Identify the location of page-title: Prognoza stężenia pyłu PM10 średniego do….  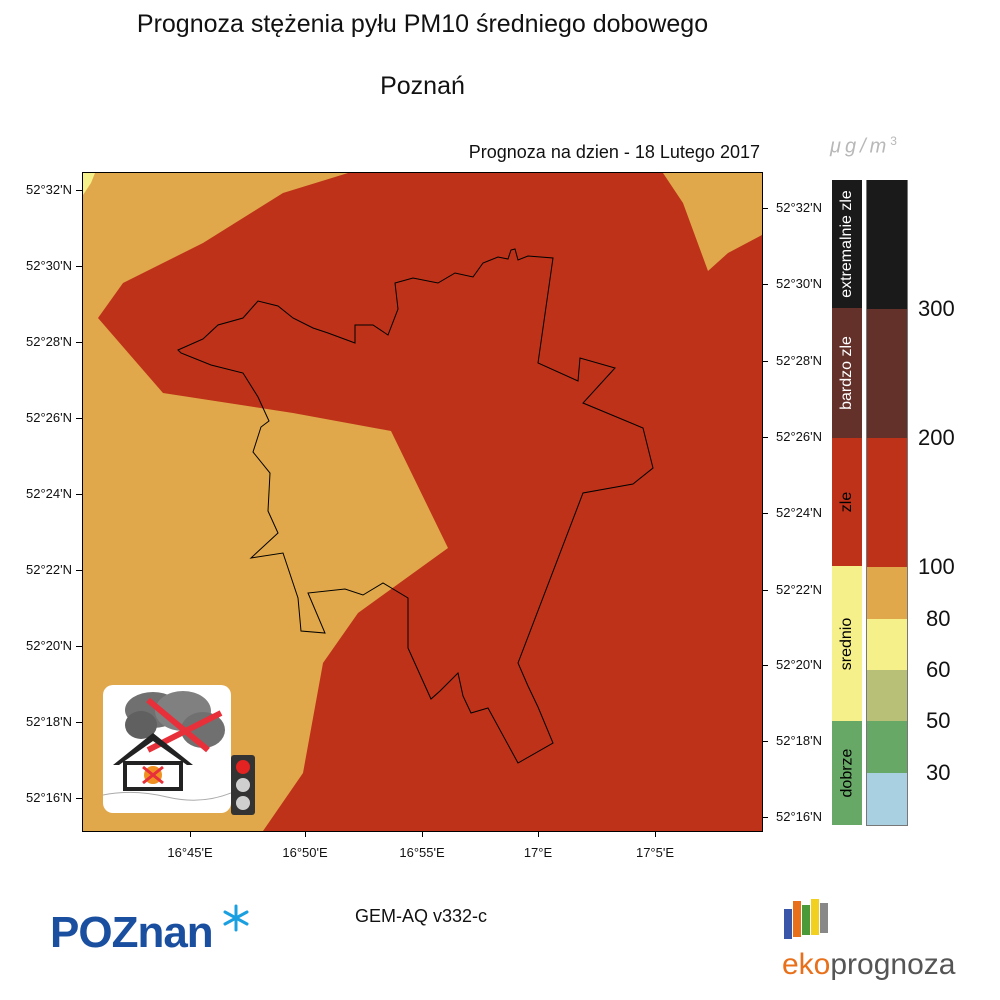
(422, 24).